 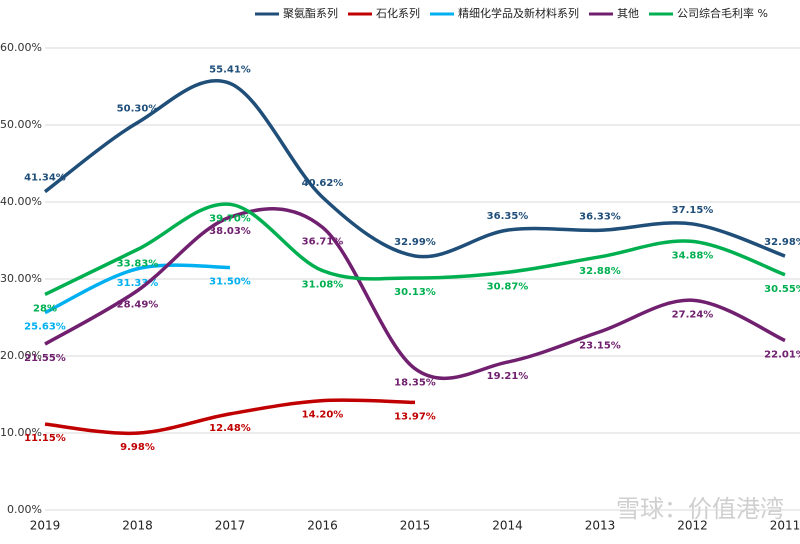 I want to click on data-label: 31.33%, so click(x=138, y=283).